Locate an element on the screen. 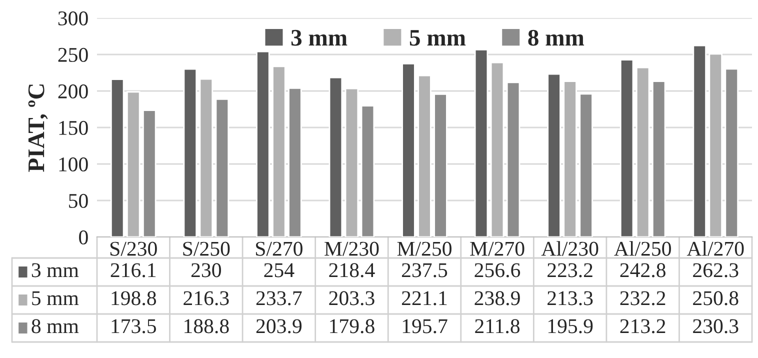 The height and width of the screenshot is (358, 758). data-label: 198.8 is located at coordinates (134, 298).